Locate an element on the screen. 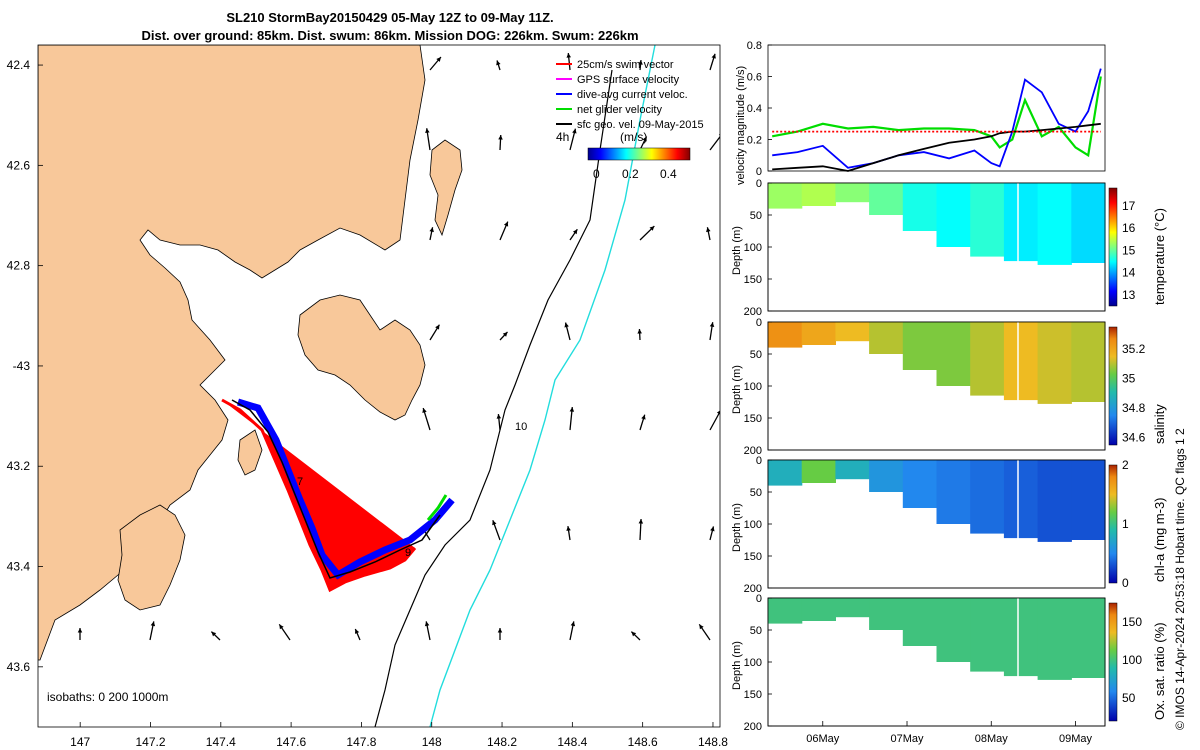 This screenshot has height=750, width=1200. map-y-tick-label: 43.6 is located at coordinates (19, 667).